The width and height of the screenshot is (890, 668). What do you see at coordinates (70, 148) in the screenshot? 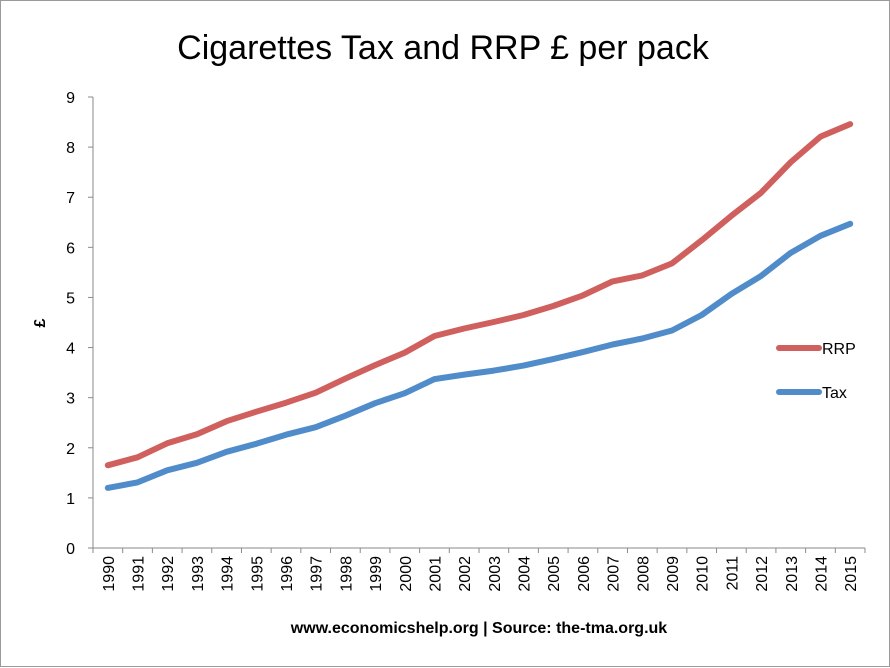
I see `y-tick-label: 8` at bounding box center [70, 148].